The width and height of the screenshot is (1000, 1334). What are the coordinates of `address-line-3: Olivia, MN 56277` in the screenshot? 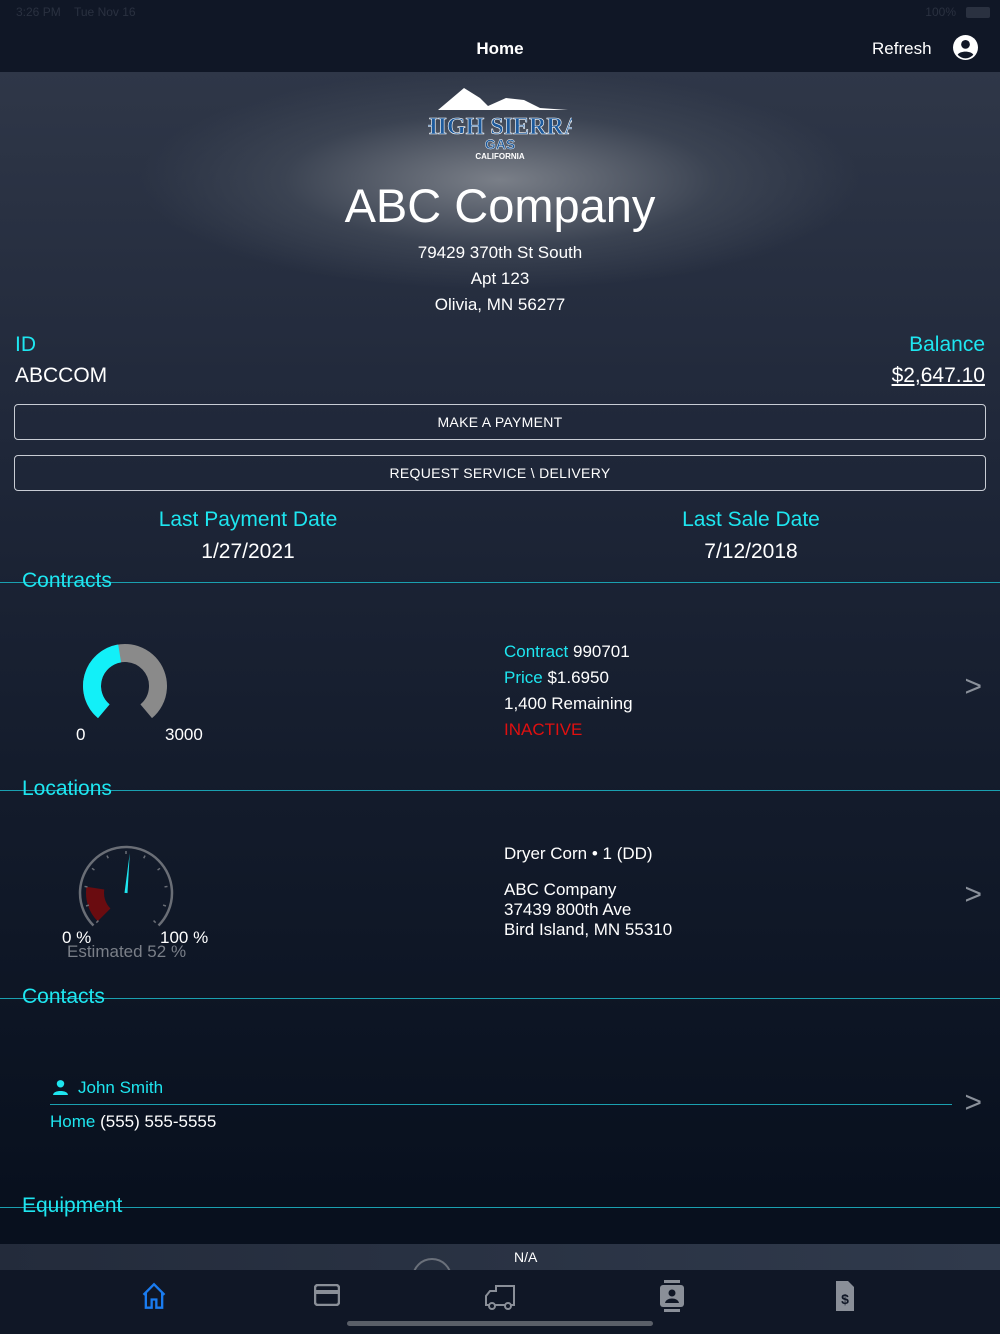 It's located at (500, 304).